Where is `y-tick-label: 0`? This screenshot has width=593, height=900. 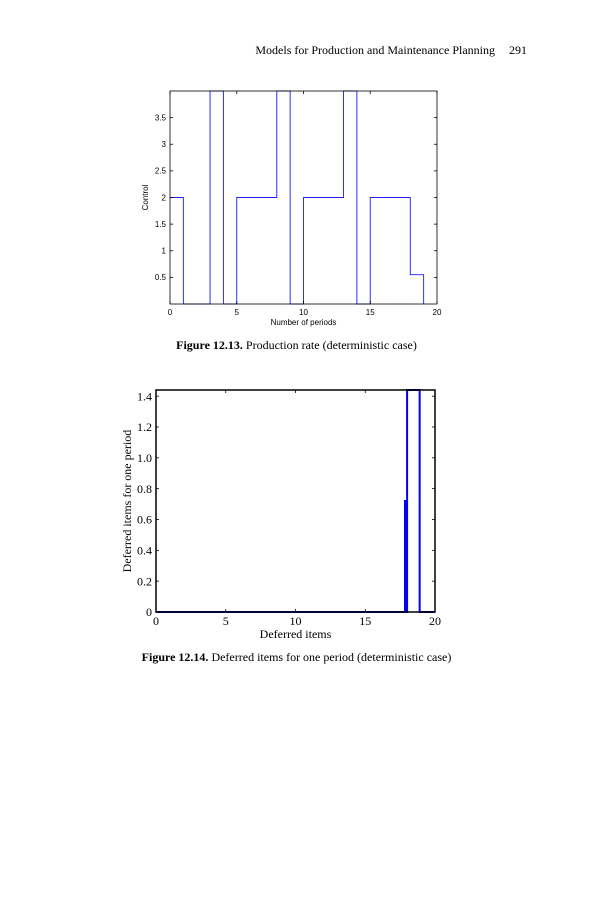
y-tick-label: 0 is located at coordinates (149, 612).